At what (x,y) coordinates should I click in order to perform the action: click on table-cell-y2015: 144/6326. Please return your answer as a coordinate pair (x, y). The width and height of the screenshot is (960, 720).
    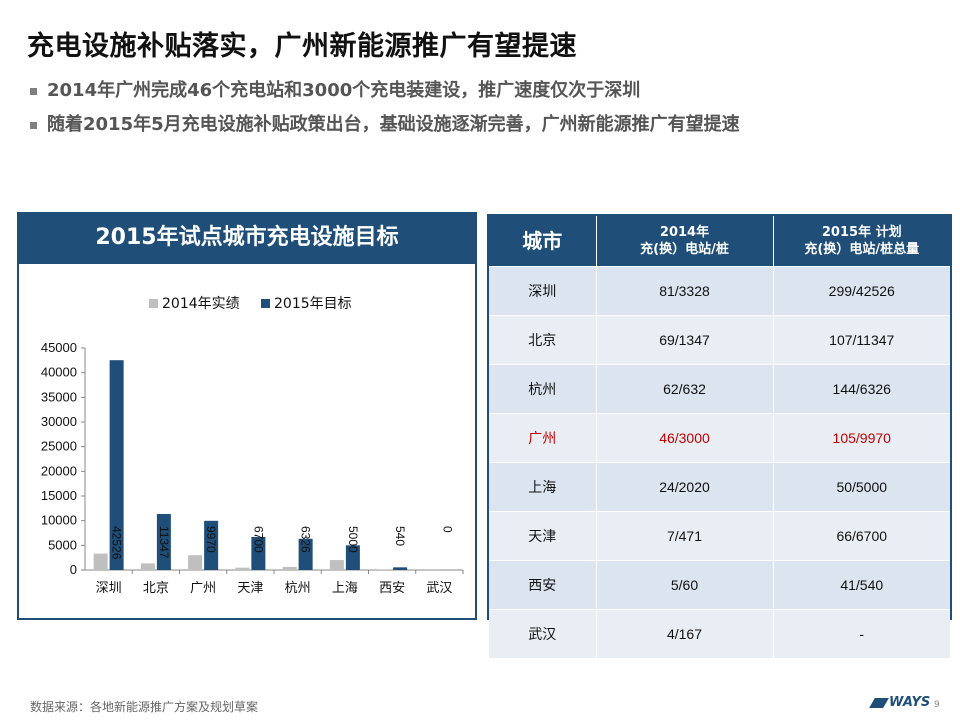
    Looking at the image, I should click on (861, 389).